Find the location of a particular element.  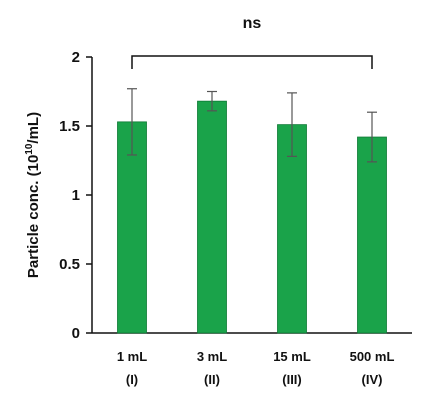

x-axis-labels: 1 mL (I) 3 mL (II) 15 mL (III) 500 mL (IV) is located at coordinates (256, 368).